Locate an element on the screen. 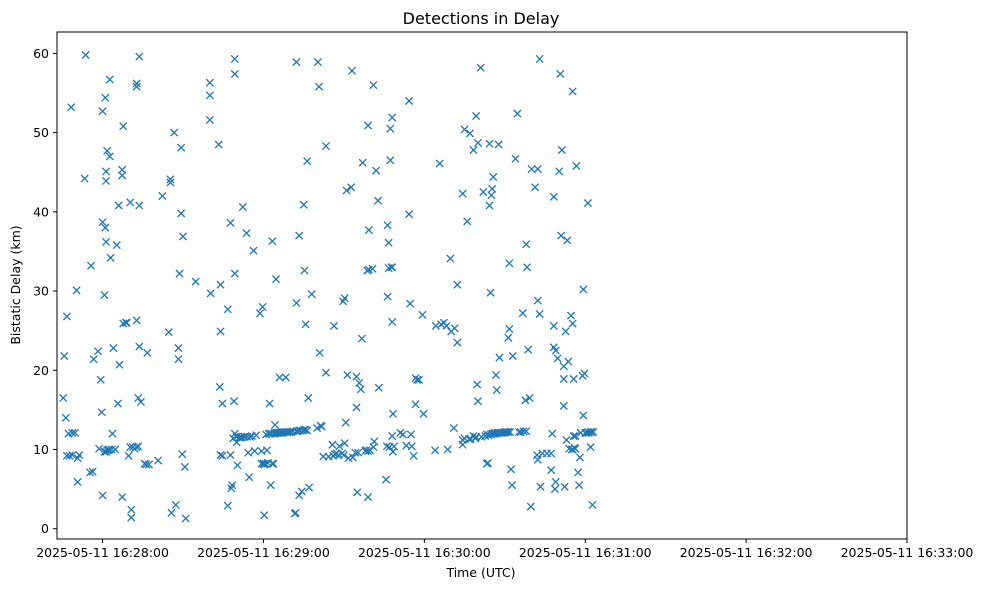  y-tick-label: 20 is located at coordinates (41, 370).